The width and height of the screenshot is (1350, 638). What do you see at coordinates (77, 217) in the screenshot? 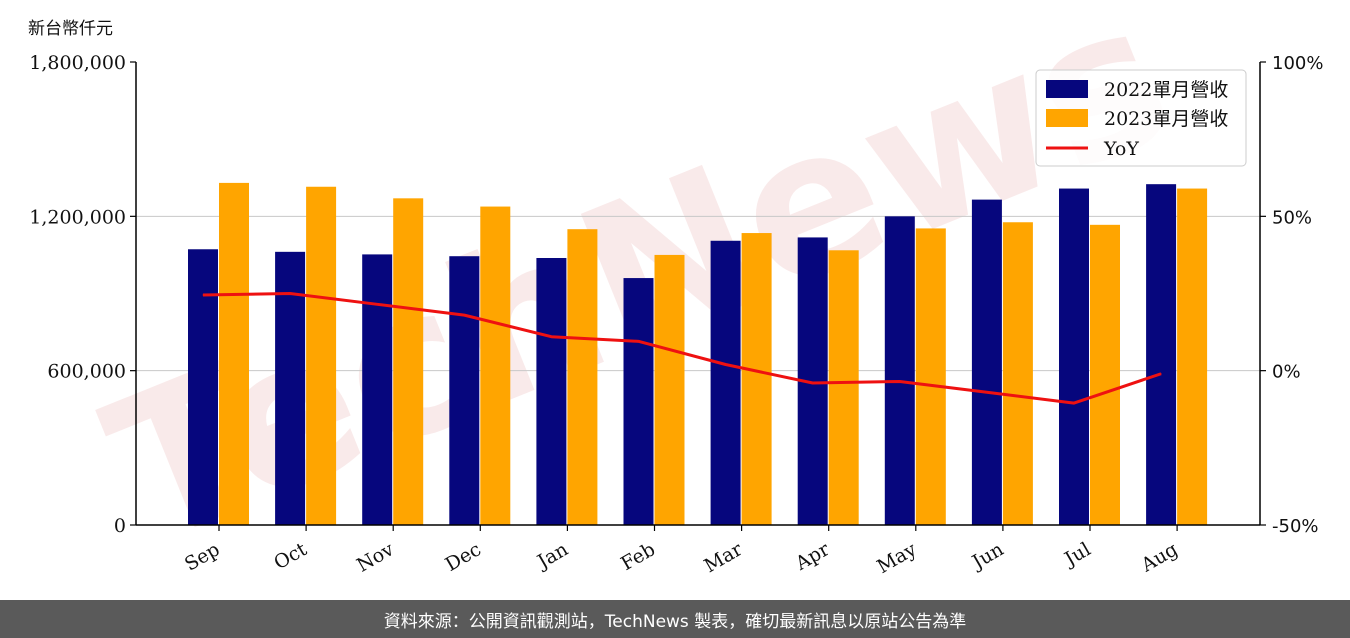
I see `y-tick-label: 1,200,000` at bounding box center [77, 217].